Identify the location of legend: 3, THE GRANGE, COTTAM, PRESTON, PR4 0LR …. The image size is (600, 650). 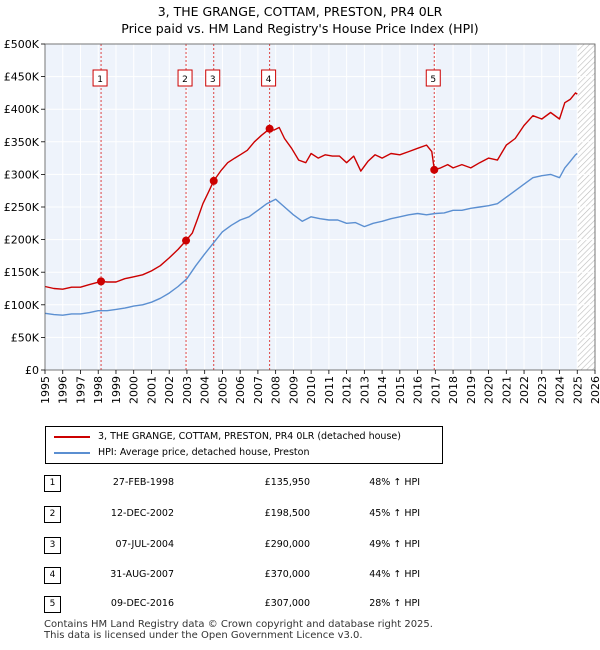
(244, 445).